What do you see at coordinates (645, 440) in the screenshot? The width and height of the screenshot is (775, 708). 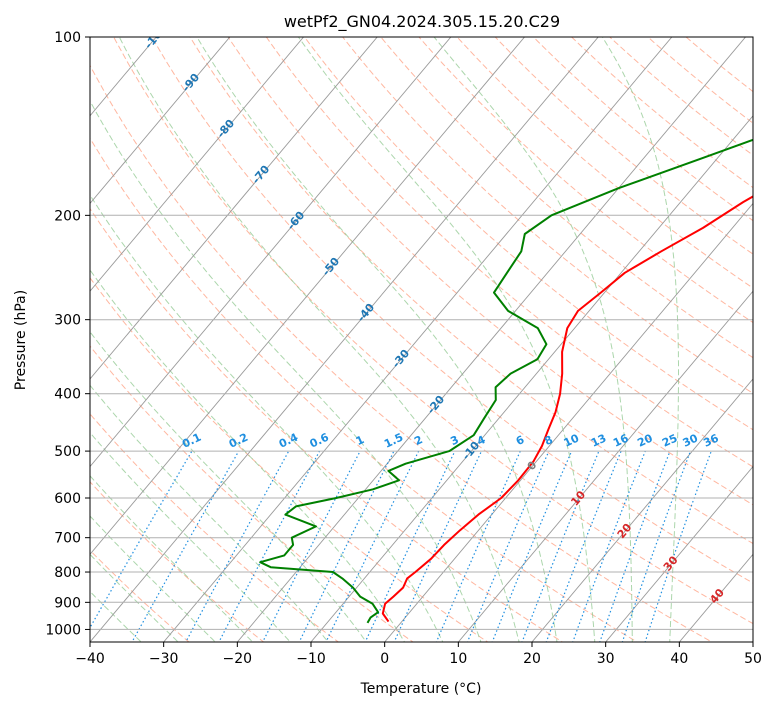 I see `mixing-ratio-label: 20` at bounding box center [645, 440].